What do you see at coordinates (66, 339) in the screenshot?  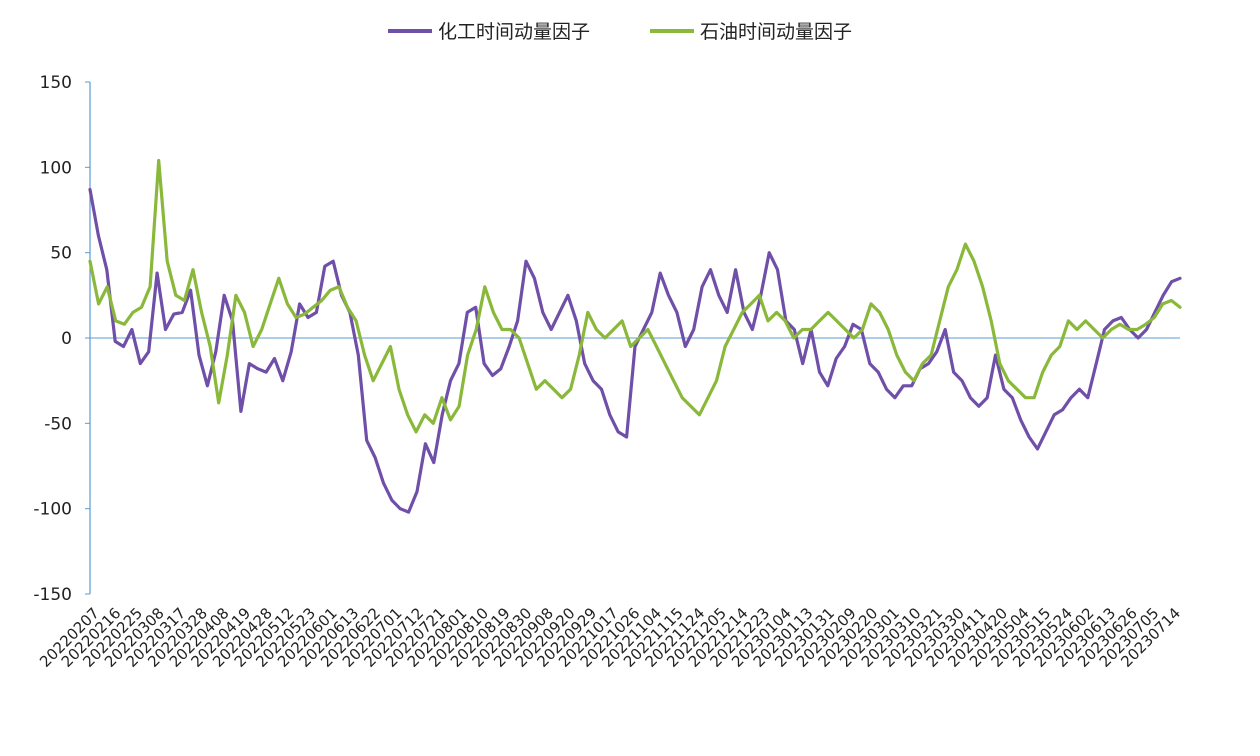 I see `y-tick-label: 0` at bounding box center [66, 339].